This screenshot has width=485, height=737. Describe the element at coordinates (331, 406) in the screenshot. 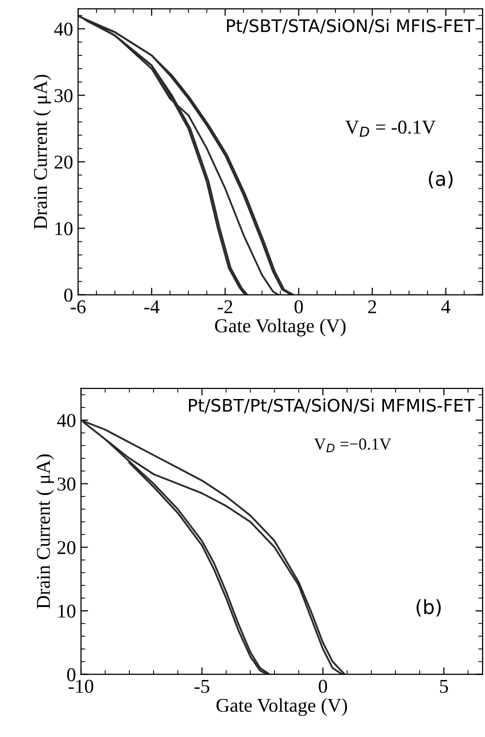

I see `text: Pt/SBT/Pt/STA/SiON/Si MFMIS-FET` at that location.